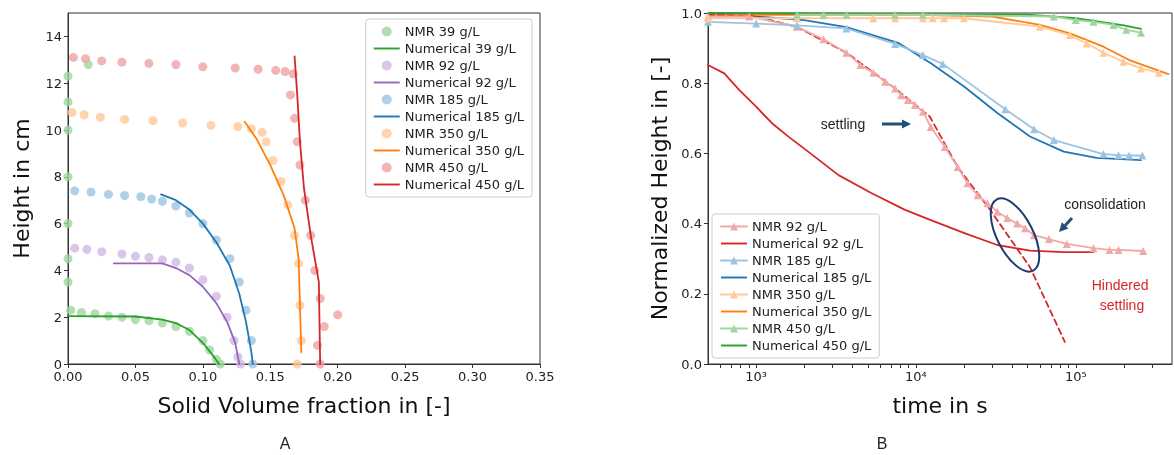  I want to click on text: B, so click(882, 443).